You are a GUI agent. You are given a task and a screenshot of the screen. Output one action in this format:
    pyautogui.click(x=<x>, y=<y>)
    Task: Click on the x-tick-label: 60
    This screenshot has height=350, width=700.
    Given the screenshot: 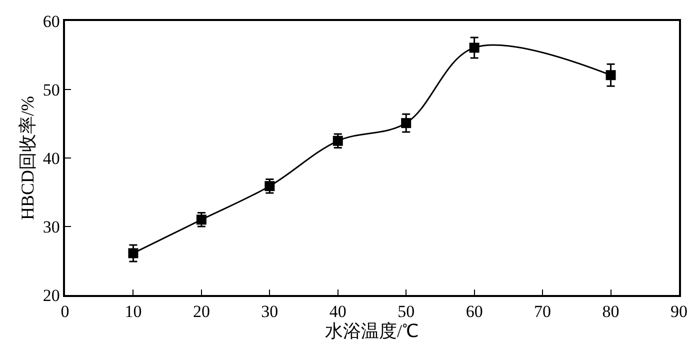 What is the action you would take?
    pyautogui.click(x=474, y=312)
    